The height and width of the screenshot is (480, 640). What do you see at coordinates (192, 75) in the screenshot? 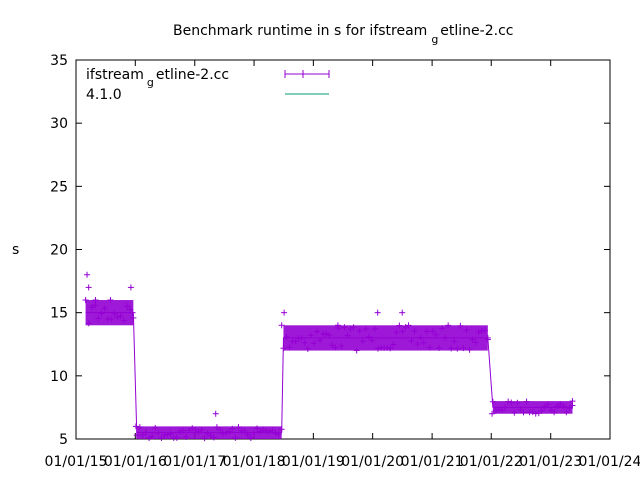
I see `legend-label-series-1-rest: etline-2.cc` at bounding box center [192, 75].